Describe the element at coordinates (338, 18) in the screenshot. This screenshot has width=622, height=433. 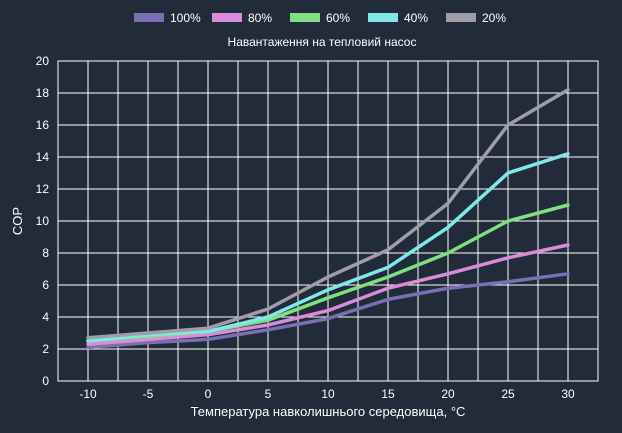
I see `legend-label: 60%` at that location.